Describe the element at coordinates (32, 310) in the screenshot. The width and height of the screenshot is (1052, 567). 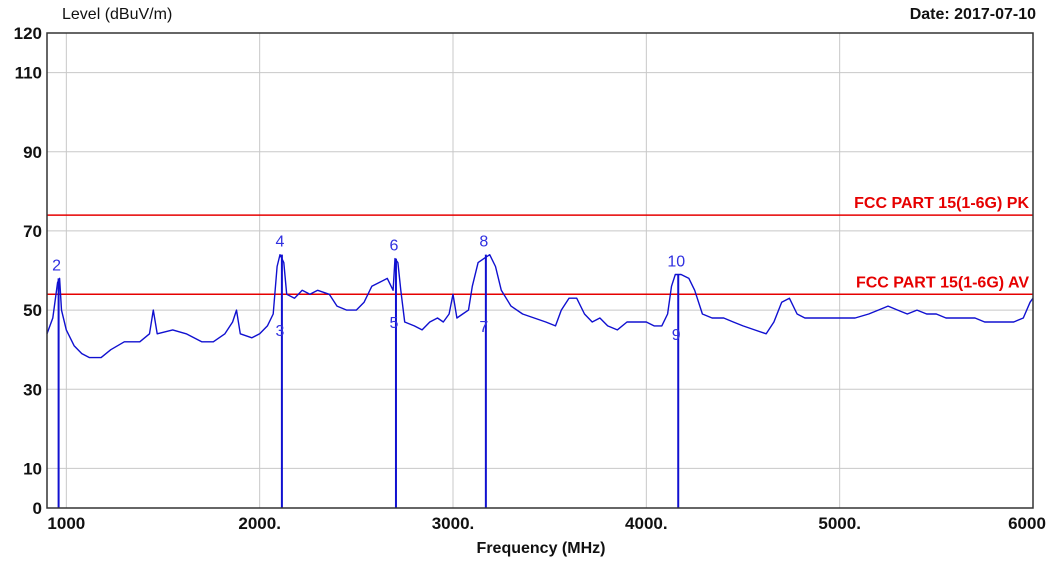
I see `y-tick-label: 50` at that location.